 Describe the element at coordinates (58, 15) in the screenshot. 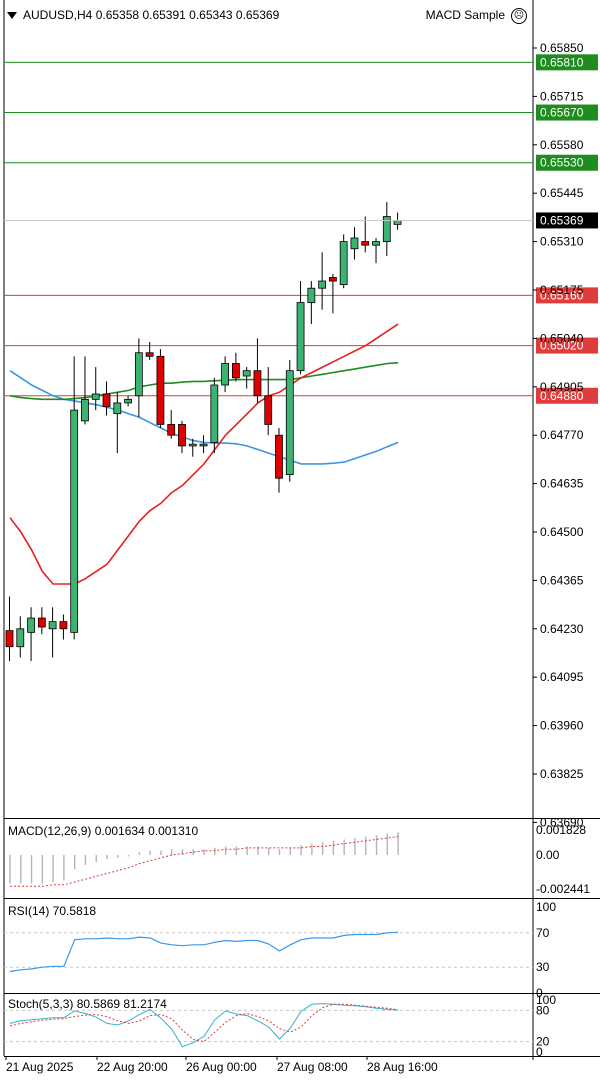

I see `symbol-name: AUDUSD,H4` at that location.